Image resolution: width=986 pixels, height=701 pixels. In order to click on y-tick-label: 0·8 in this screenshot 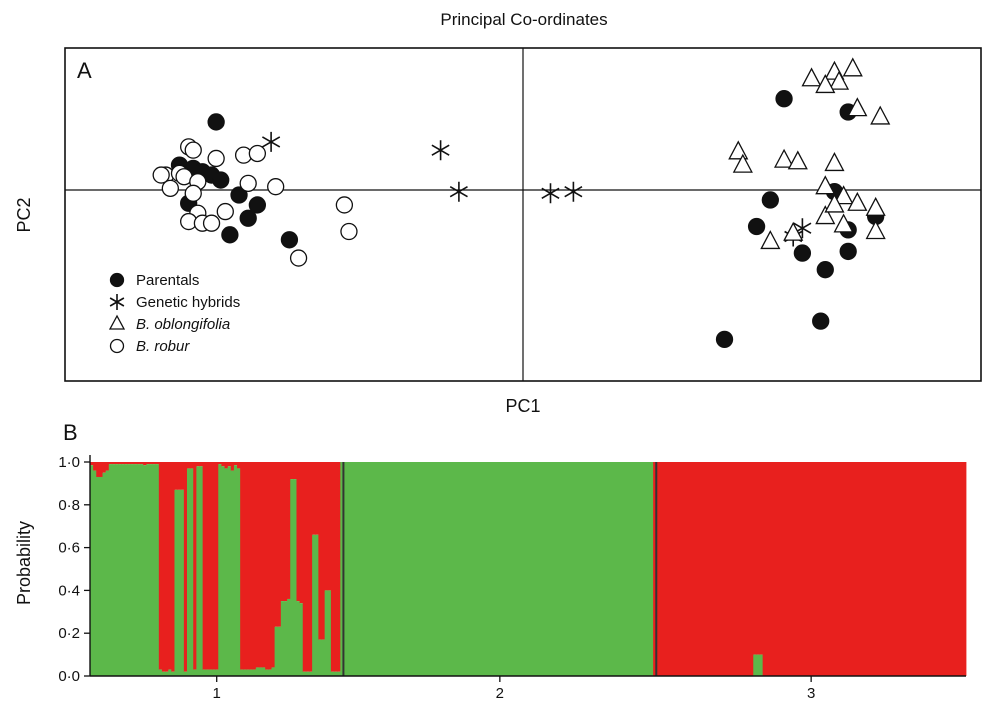, I will do `click(69, 505)`.